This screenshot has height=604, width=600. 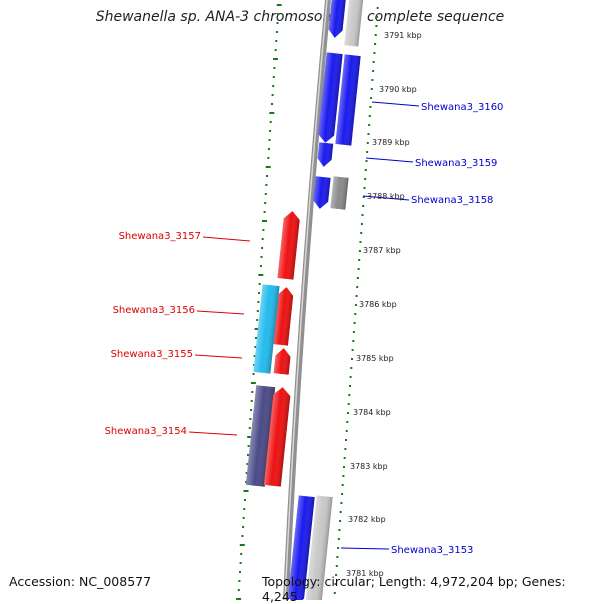 What do you see at coordinates (80, 581) in the screenshot?
I see `accession-text: Accession: NC_008577` at bounding box center [80, 581].